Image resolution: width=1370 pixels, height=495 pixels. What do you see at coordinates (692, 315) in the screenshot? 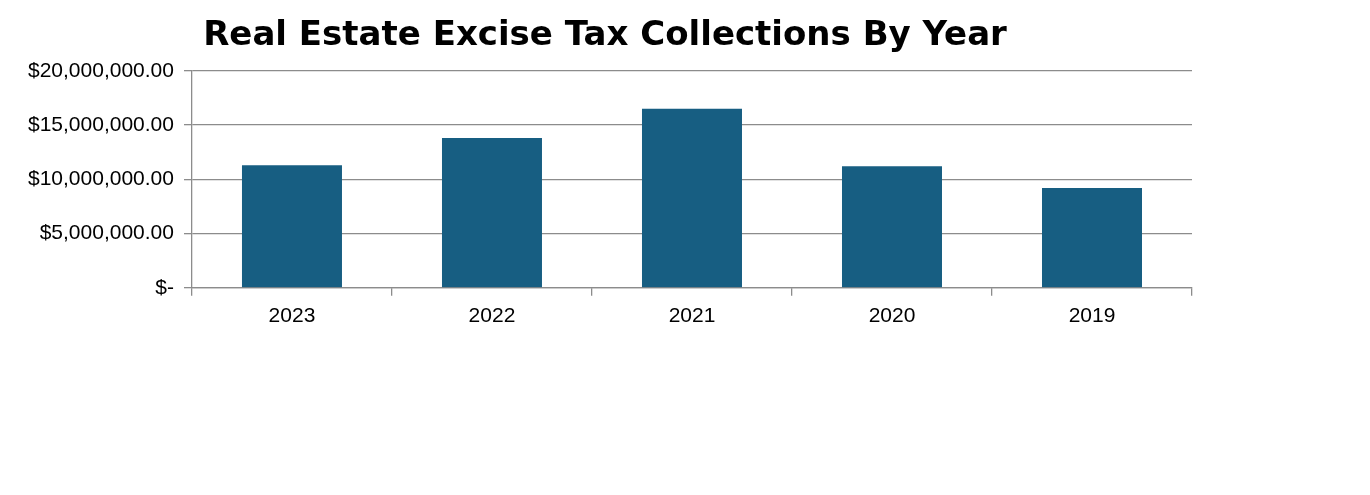
I see `x-tick-label: 2021` at bounding box center [692, 315].